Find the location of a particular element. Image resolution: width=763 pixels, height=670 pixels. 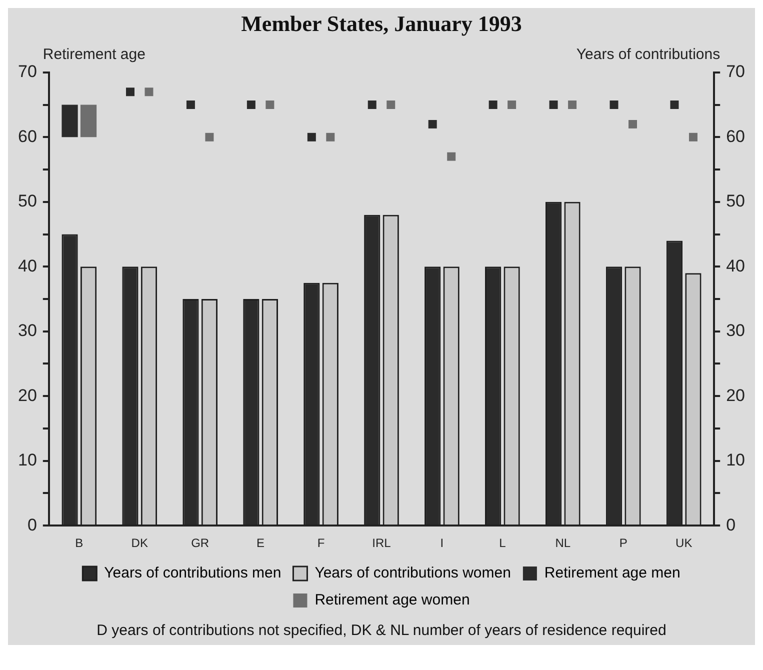

y2-tick-label: 40 is located at coordinates (736, 266).